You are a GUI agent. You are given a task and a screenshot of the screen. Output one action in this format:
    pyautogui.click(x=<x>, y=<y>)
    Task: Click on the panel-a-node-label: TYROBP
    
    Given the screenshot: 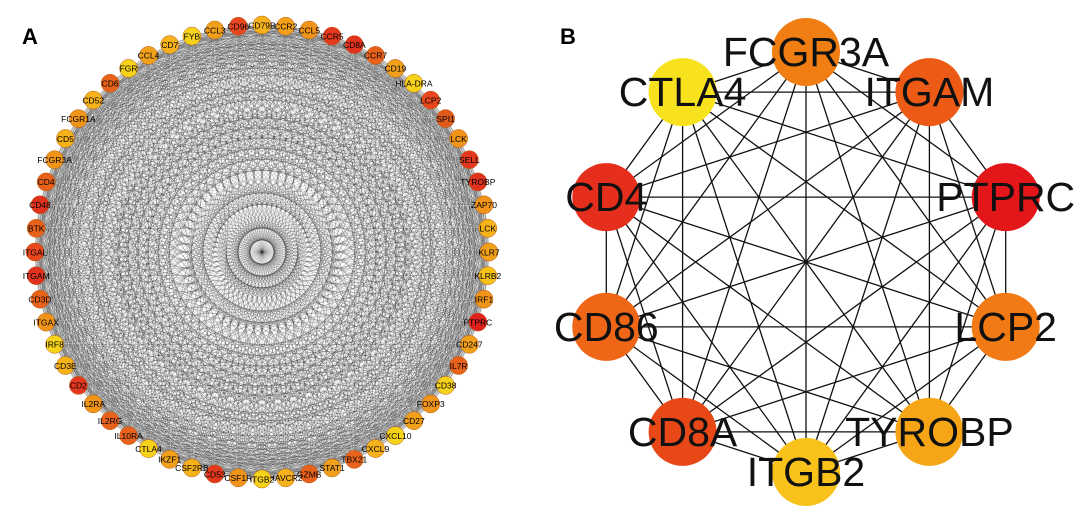 What is the action you would take?
    pyautogui.click(x=477, y=182)
    